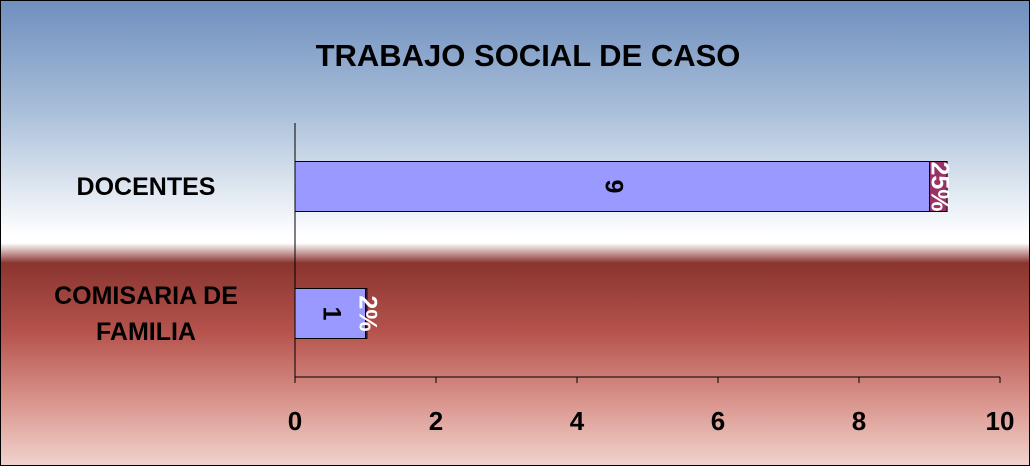 The height and width of the screenshot is (466, 1030). I want to click on data-label: 1, so click(332, 314).